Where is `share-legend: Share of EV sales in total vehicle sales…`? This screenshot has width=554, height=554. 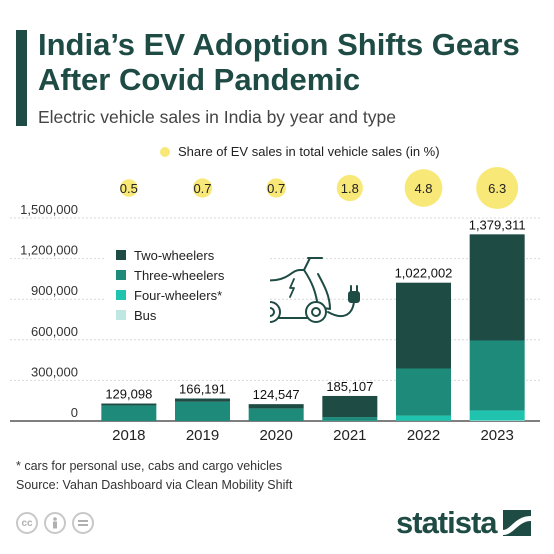 share-legend: Share of EV sales in total vehicle sales… is located at coordinates (300, 151).